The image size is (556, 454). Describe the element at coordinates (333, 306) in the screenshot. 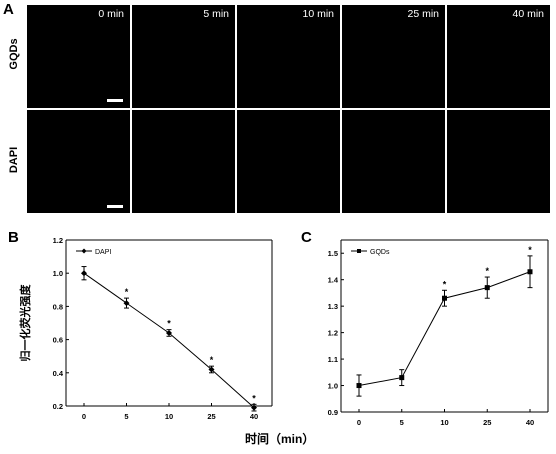

I see `y-tick-label: 1.3` at that location.